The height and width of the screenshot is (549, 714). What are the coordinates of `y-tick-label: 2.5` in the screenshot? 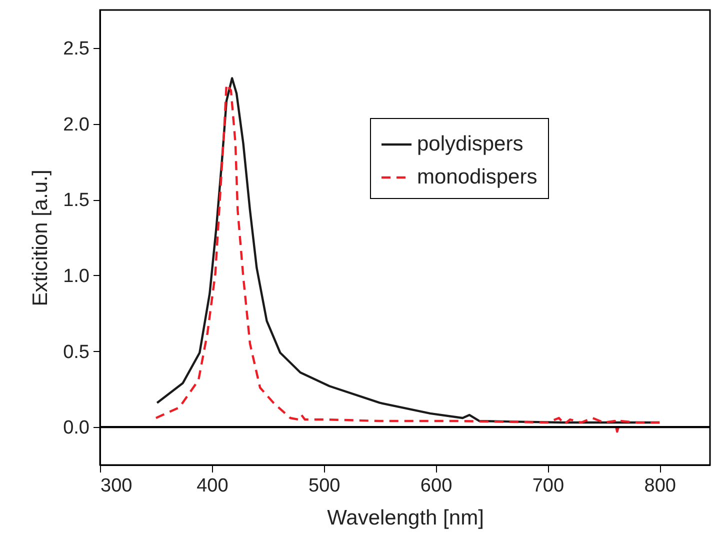 It's located at (76, 49).